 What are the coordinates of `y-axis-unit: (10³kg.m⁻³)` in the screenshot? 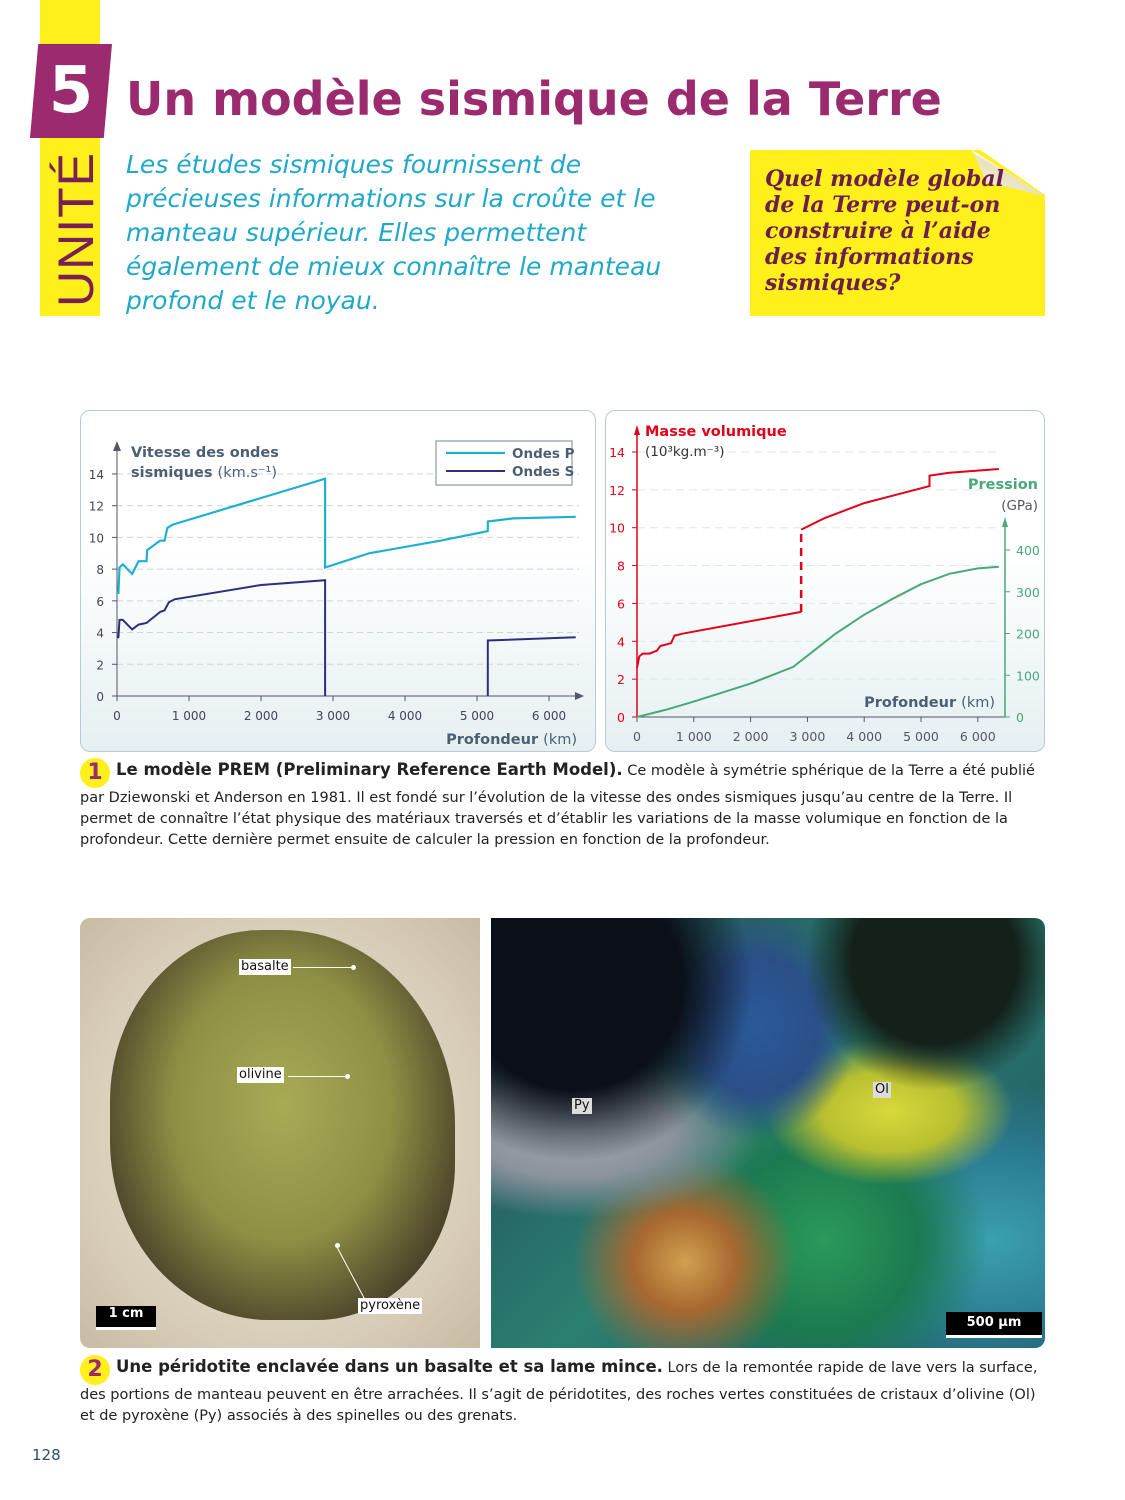 It's located at (685, 452).